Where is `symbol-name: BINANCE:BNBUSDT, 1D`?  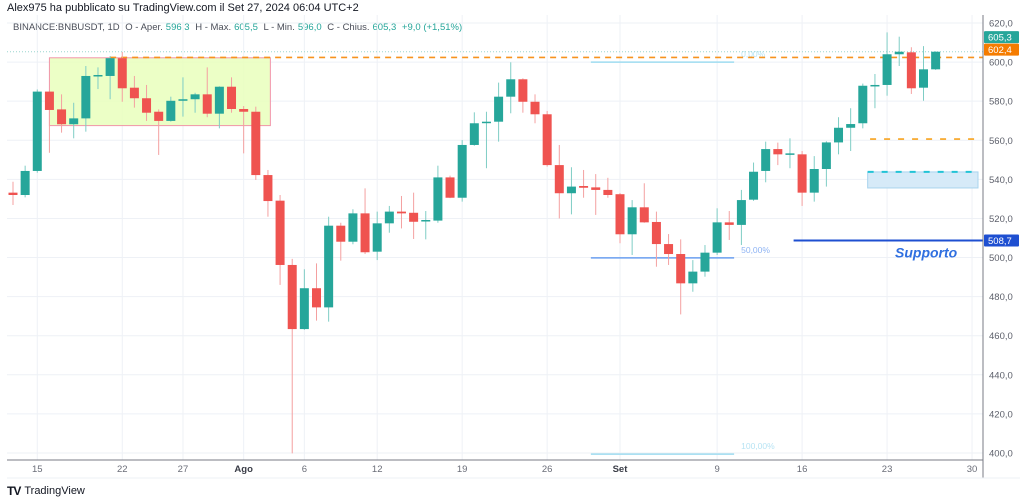
symbol-name: BINANCE:BNBUSDT, 1D is located at coordinates (66, 27).